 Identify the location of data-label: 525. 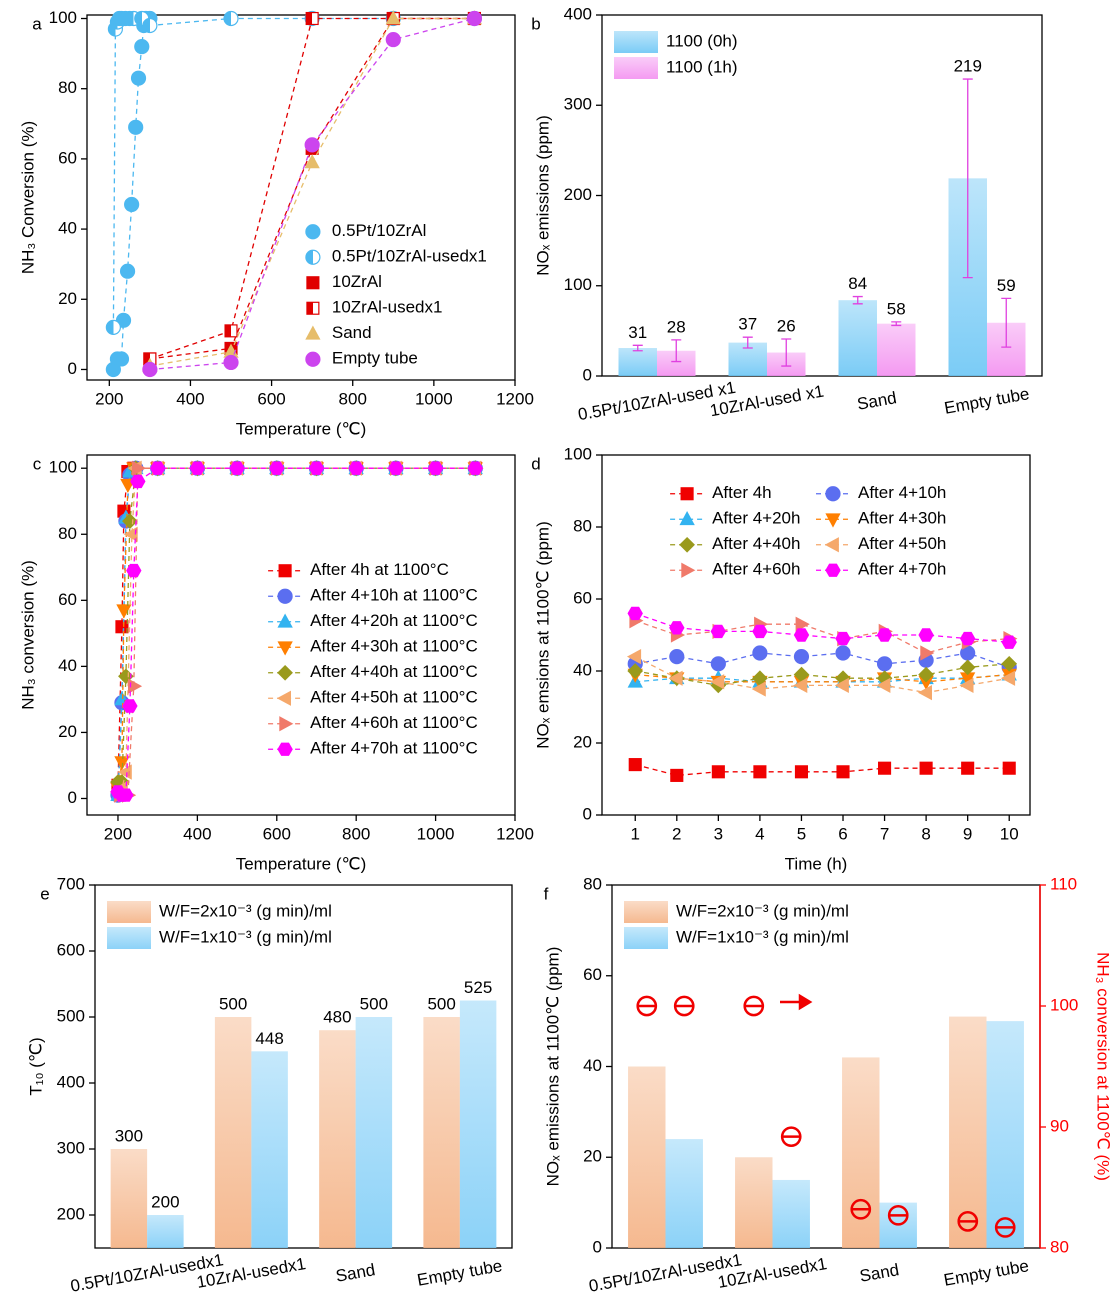
(478, 987).